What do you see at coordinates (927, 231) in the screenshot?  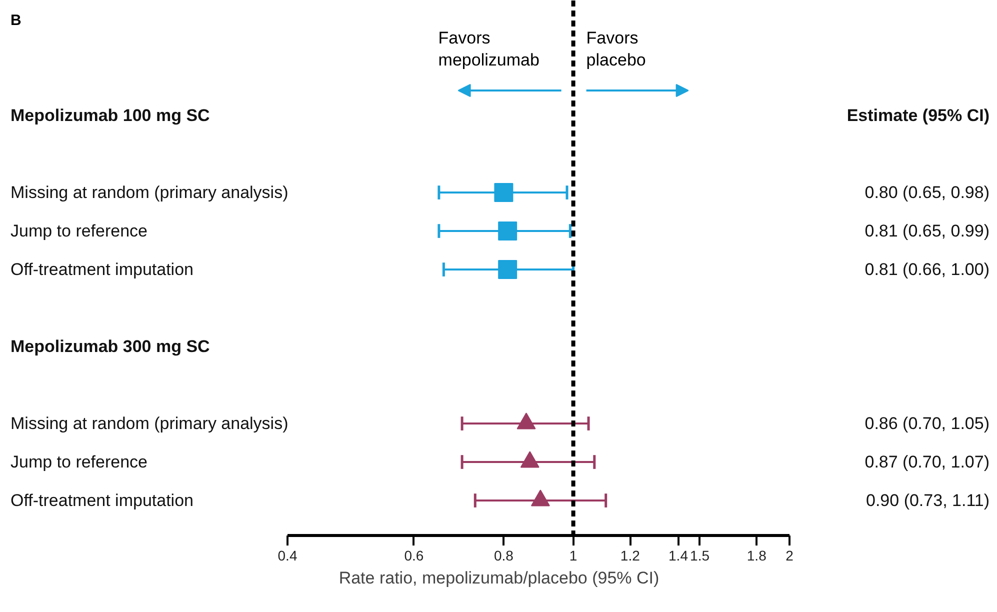 I see `y2-tick-label: 0.81 (0.65, 0.99)` at bounding box center [927, 231].